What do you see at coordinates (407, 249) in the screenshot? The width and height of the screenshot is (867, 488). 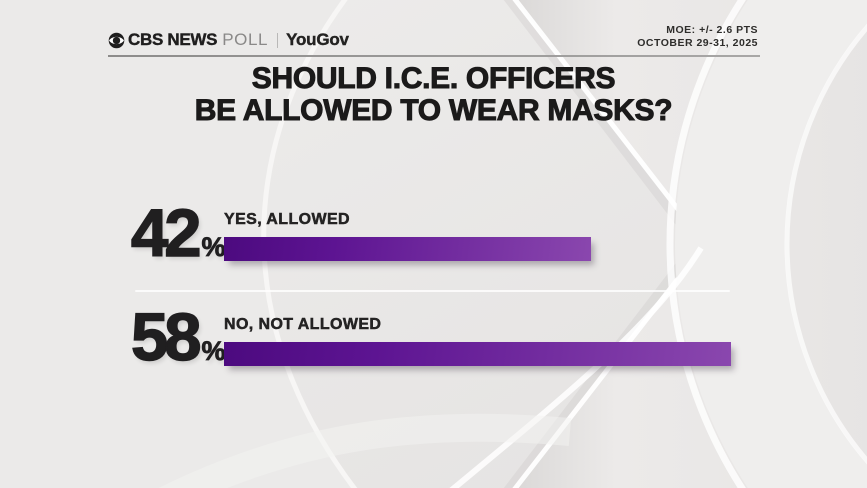 I see `bar-yes-allowed` at bounding box center [407, 249].